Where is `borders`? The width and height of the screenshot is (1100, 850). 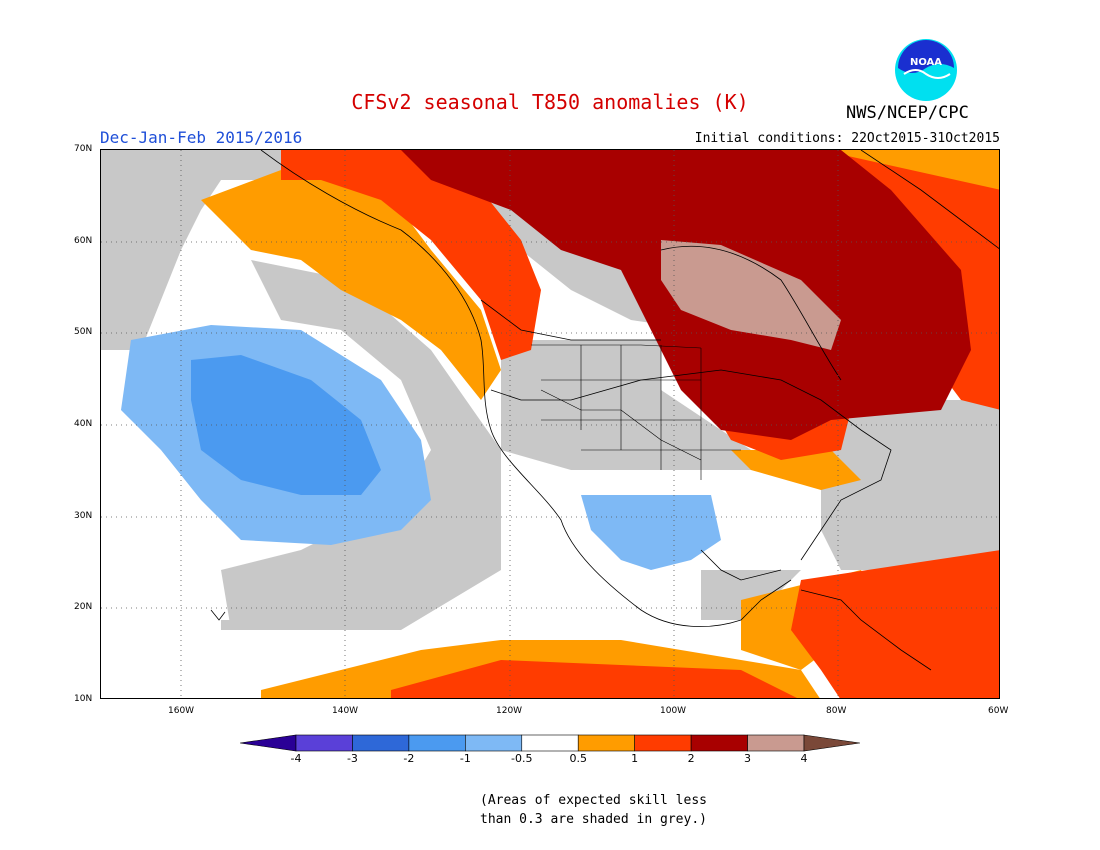 borders is located at coordinates (636, 412).